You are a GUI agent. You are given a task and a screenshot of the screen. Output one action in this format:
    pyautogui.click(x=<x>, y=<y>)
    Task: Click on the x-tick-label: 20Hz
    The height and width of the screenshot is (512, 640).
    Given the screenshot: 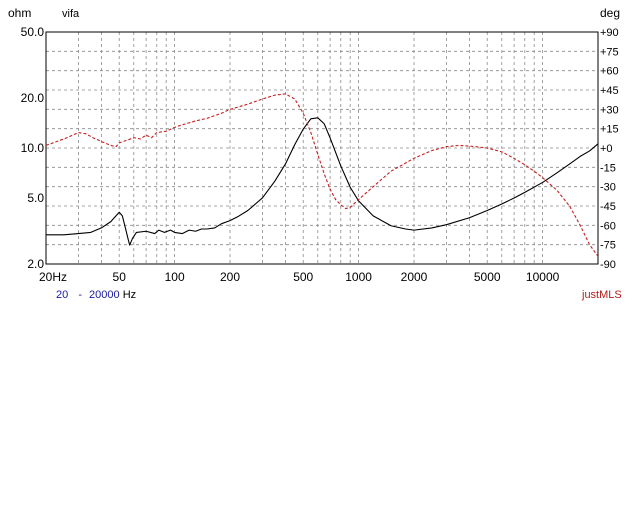 What is the action you would take?
    pyautogui.click(x=53, y=277)
    